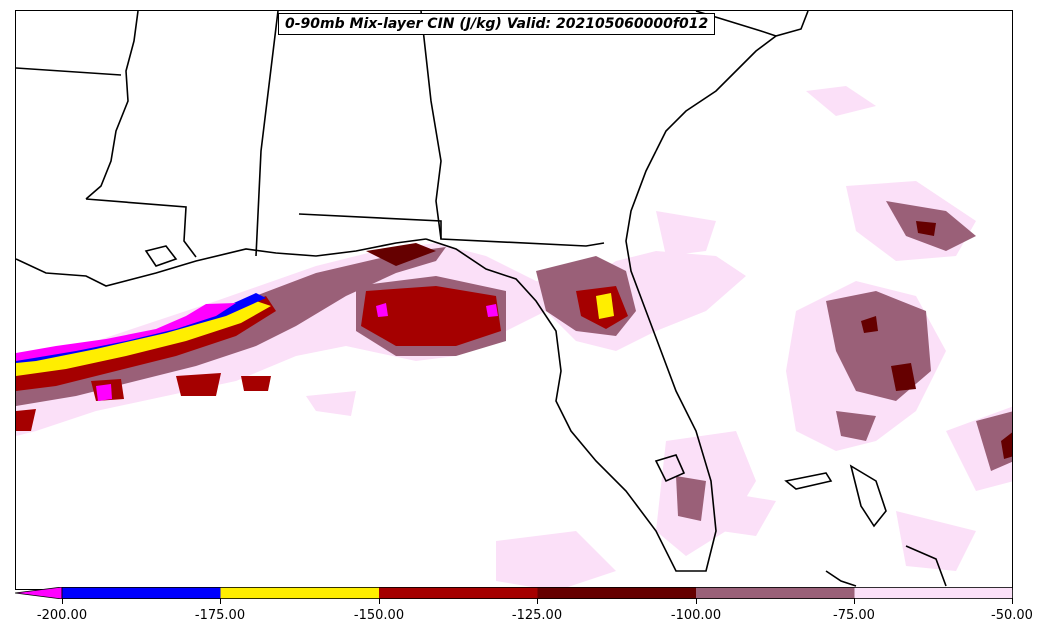 The image size is (1044, 633). What do you see at coordinates (62, 615) in the screenshot?
I see `colorbar-label: -200.00` at bounding box center [62, 615].